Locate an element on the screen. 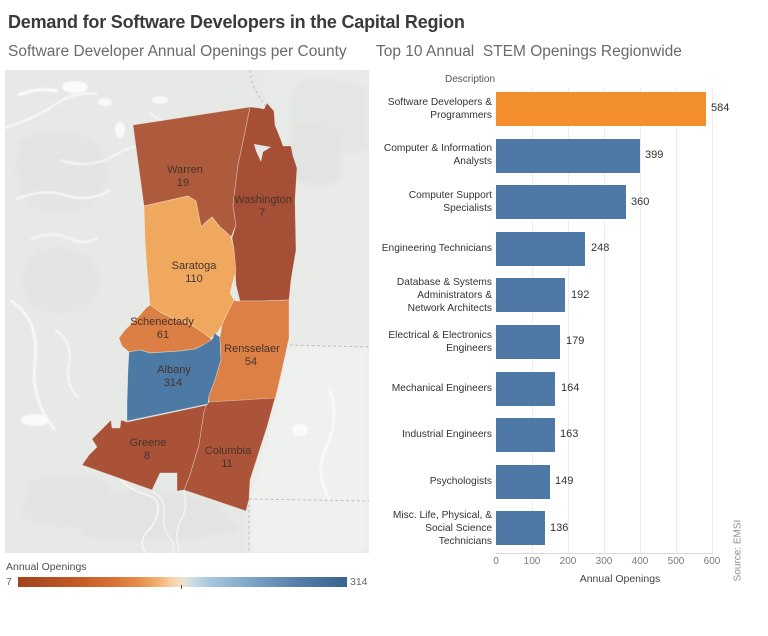  svg-text: 61 is located at coordinates (163, 335).